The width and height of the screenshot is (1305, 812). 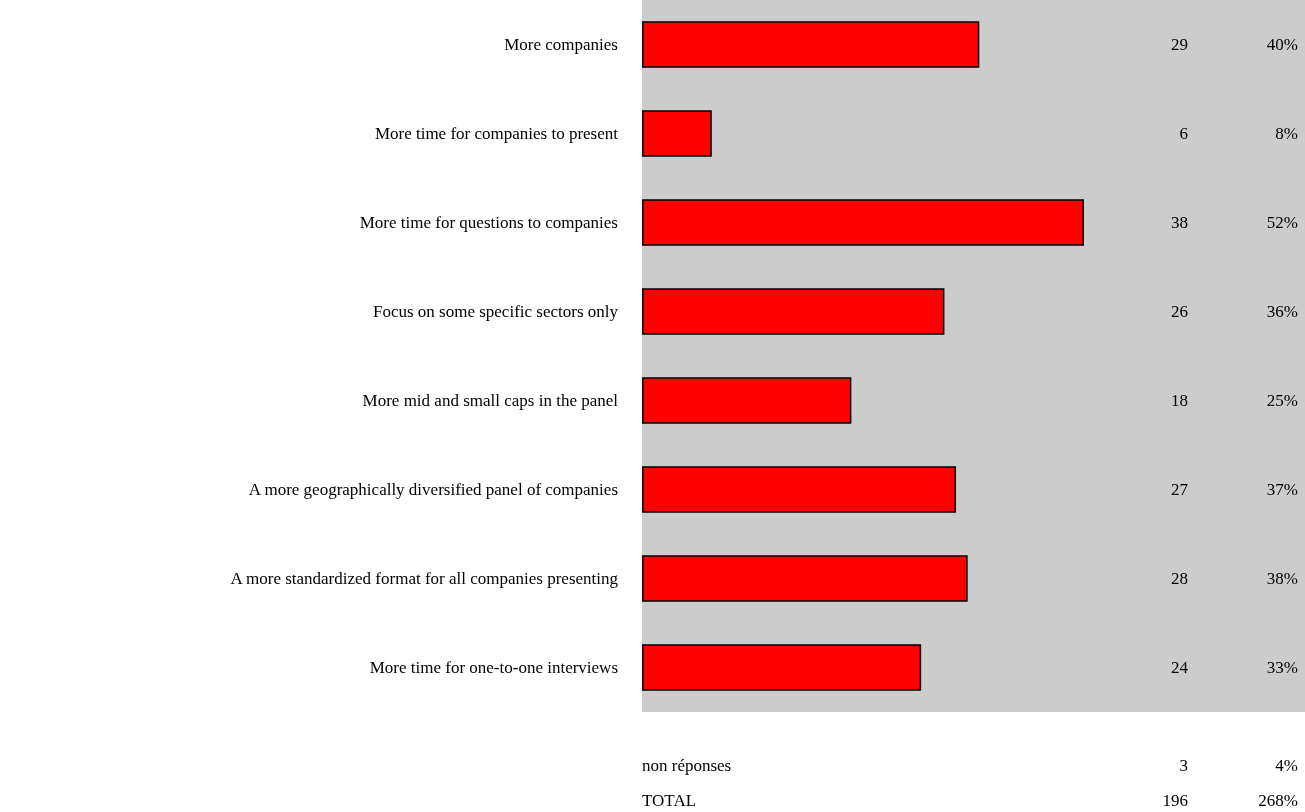 What do you see at coordinates (496, 133) in the screenshot?
I see `y-tick-label: More time for companies to present` at bounding box center [496, 133].